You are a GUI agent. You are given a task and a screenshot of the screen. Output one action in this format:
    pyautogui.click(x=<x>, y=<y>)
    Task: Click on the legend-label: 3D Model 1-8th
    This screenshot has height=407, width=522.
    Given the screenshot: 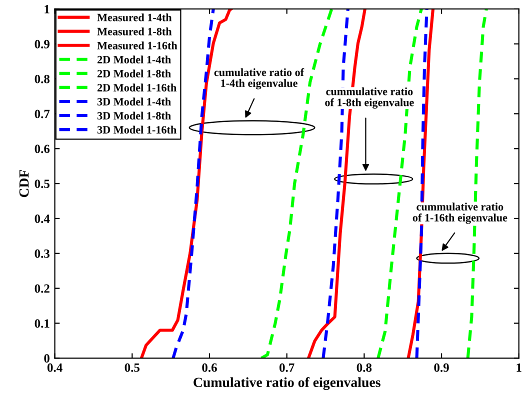 What is the action you would take?
    pyautogui.click(x=134, y=116)
    